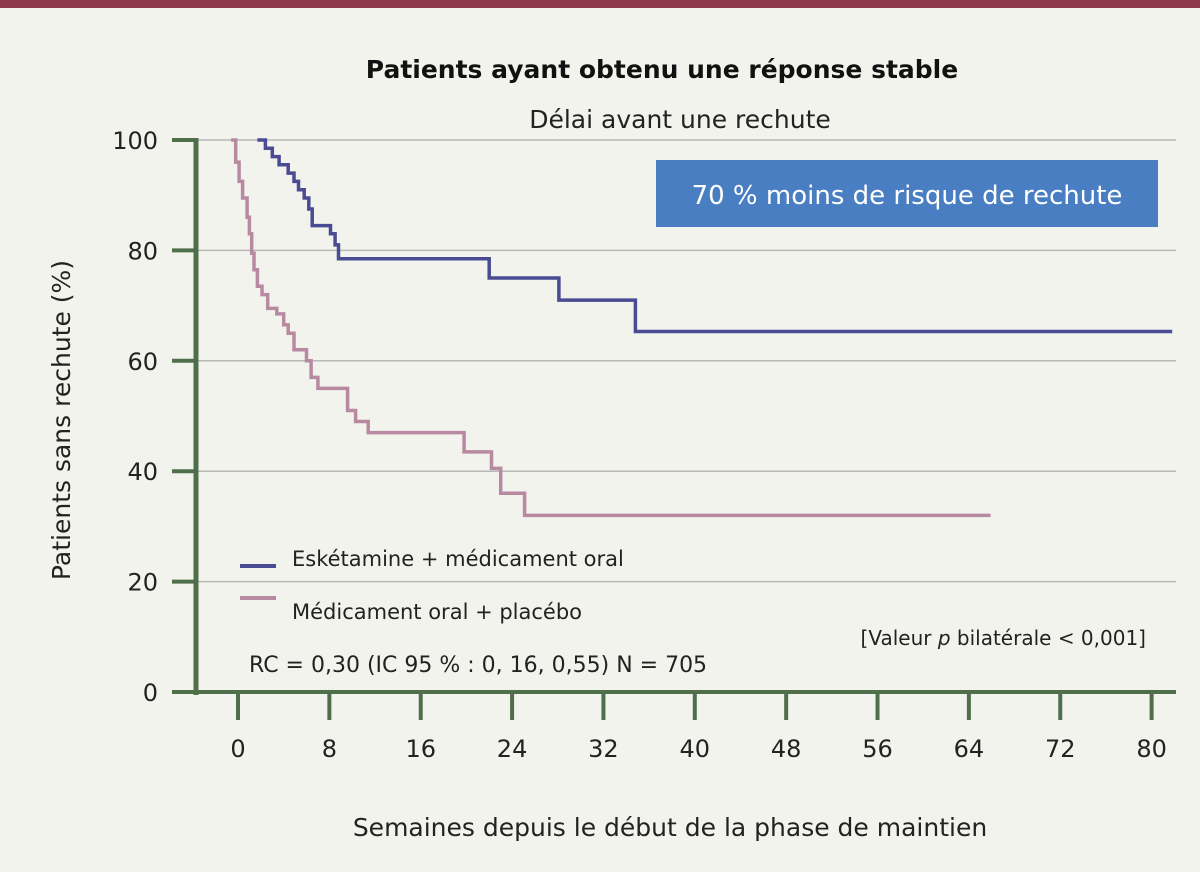 The height and width of the screenshot is (872, 1200). Describe the element at coordinates (969, 749) in the screenshot. I see `x-tick-label-64: 64` at that location.